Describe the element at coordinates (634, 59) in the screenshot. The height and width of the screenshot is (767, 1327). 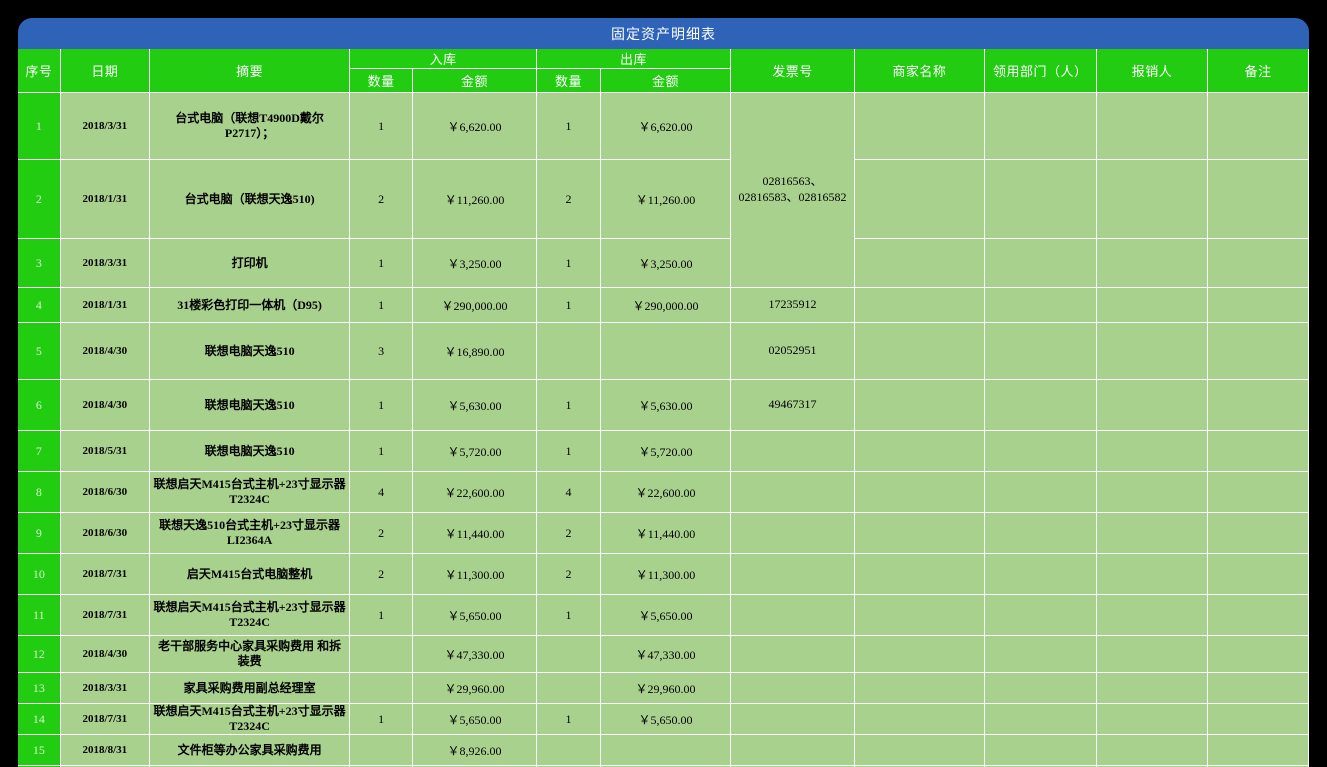
I see `col-header-outbound: 出库` at that location.